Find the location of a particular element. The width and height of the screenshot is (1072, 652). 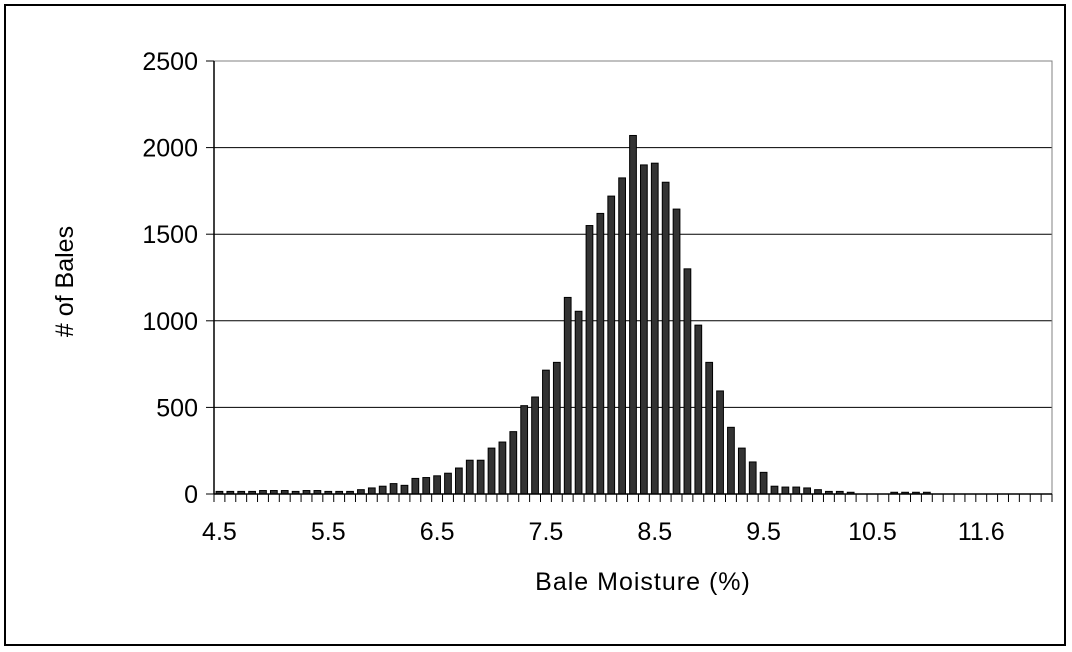

y-tick-label: 1500 is located at coordinates (170, 235).